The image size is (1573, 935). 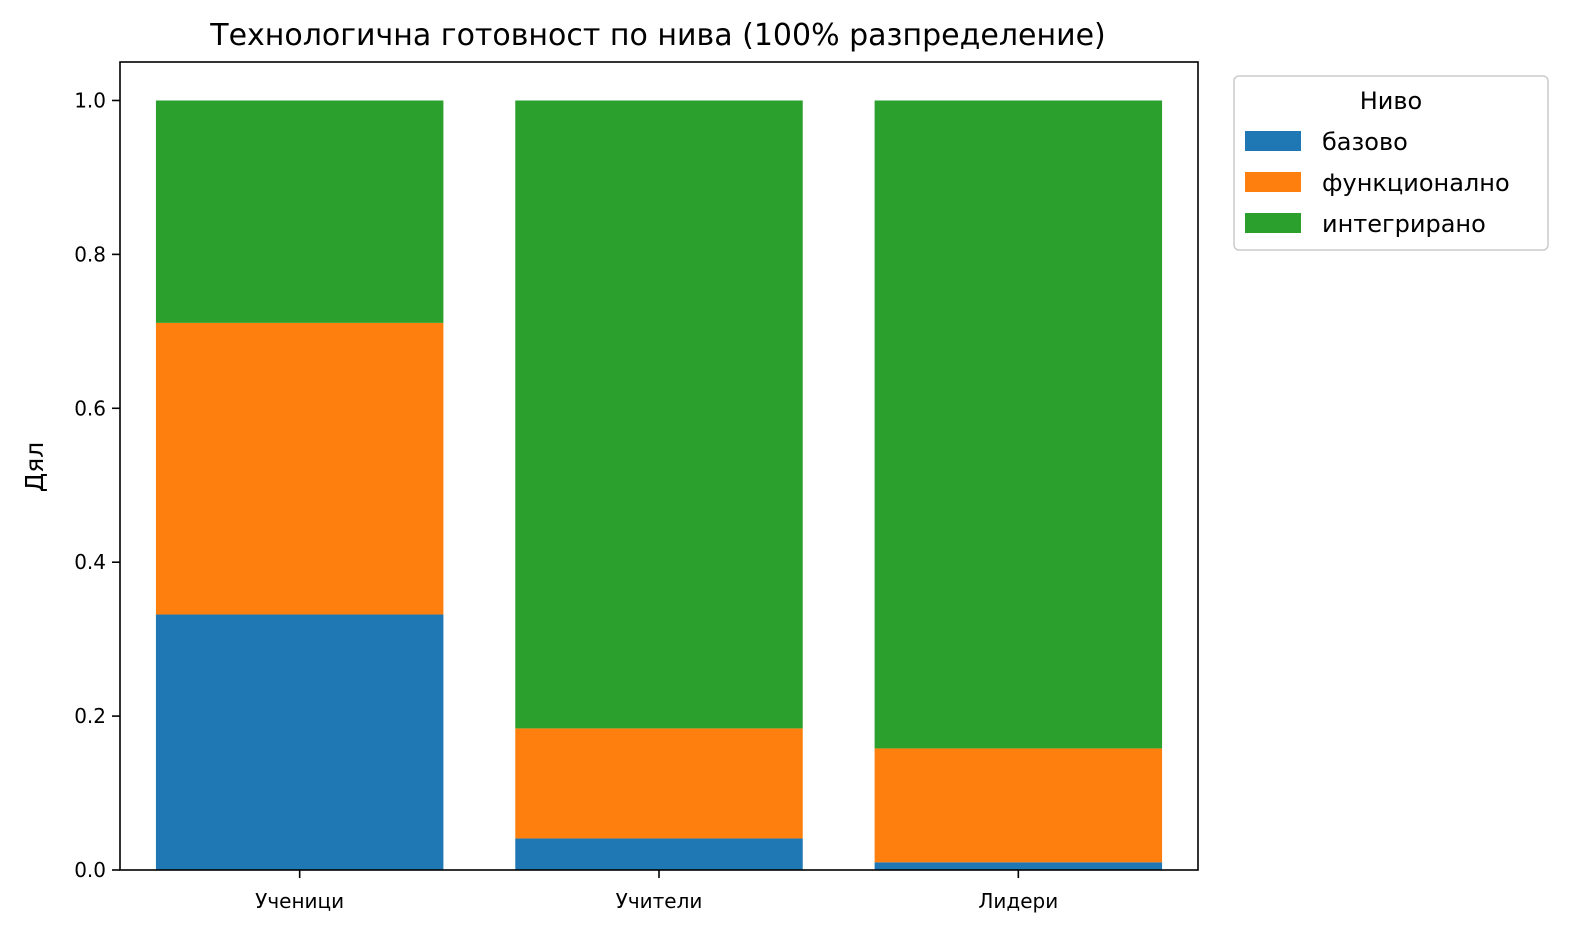 I want to click on y-tick-label: 0.2, so click(x=90, y=716).